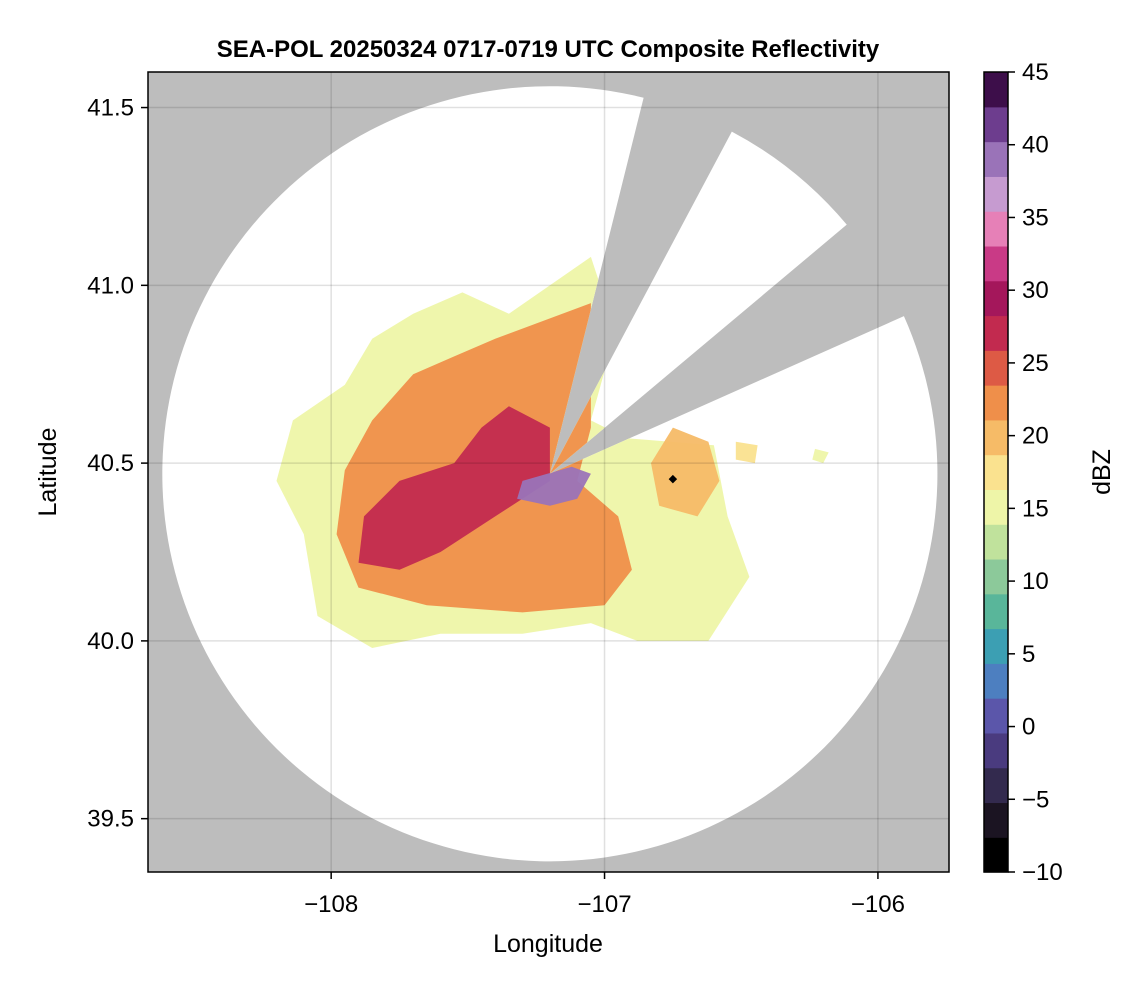 Image resolution: width=1146 pixels, height=990 pixels. Describe the element at coordinates (110, 641) in the screenshot. I see `y-tick-label: 40.0` at that location.